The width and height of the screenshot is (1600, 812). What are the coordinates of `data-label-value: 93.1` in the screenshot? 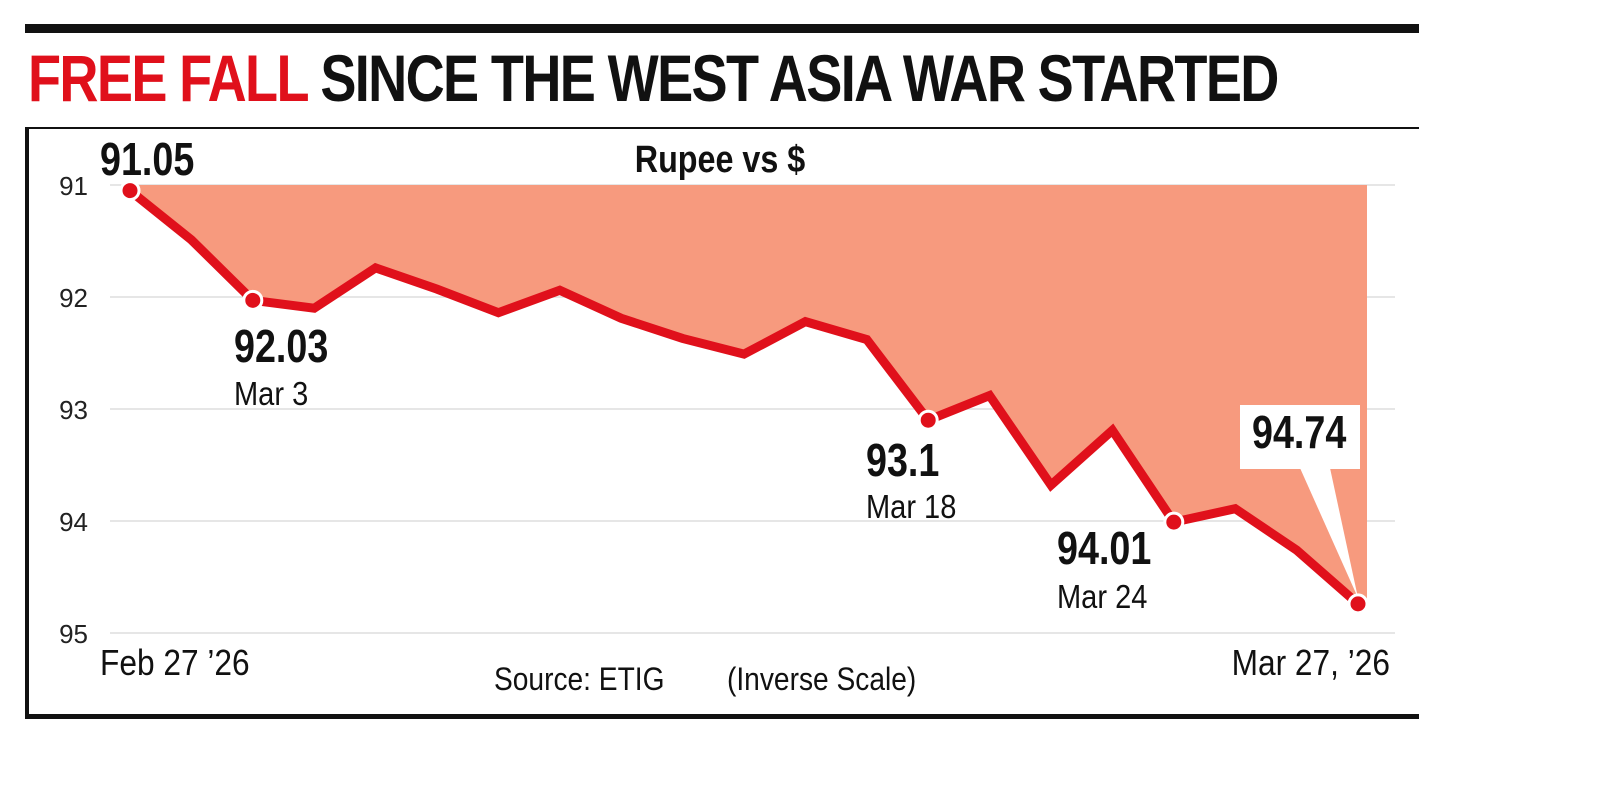 It's located at (902, 459).